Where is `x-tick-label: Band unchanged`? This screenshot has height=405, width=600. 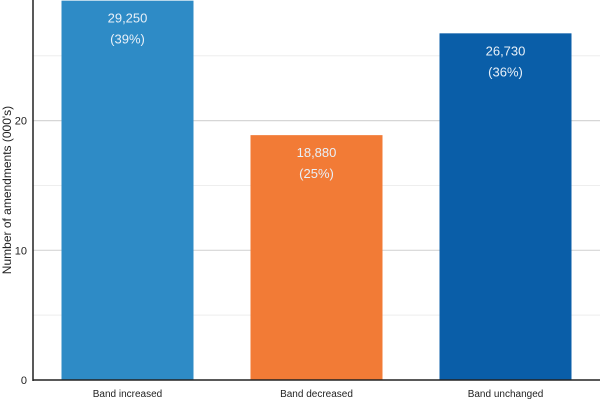 x-tick-label: Band unchanged is located at coordinates (506, 394).